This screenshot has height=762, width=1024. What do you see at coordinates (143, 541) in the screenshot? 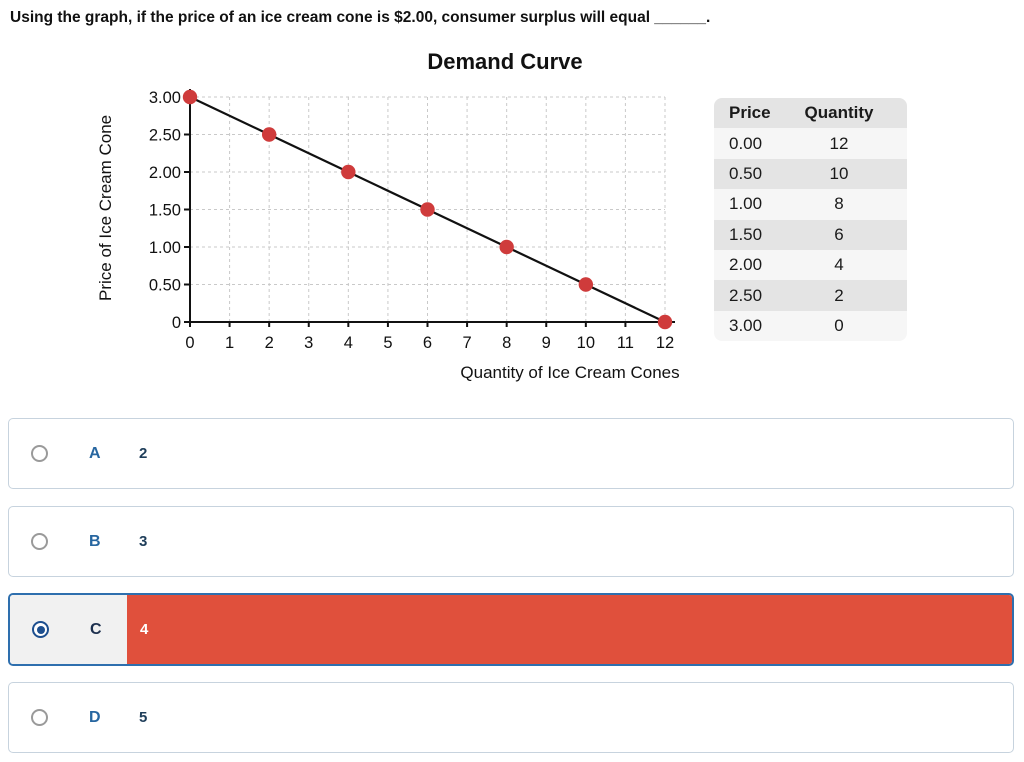
I see `option-value: 3` at bounding box center [143, 541].